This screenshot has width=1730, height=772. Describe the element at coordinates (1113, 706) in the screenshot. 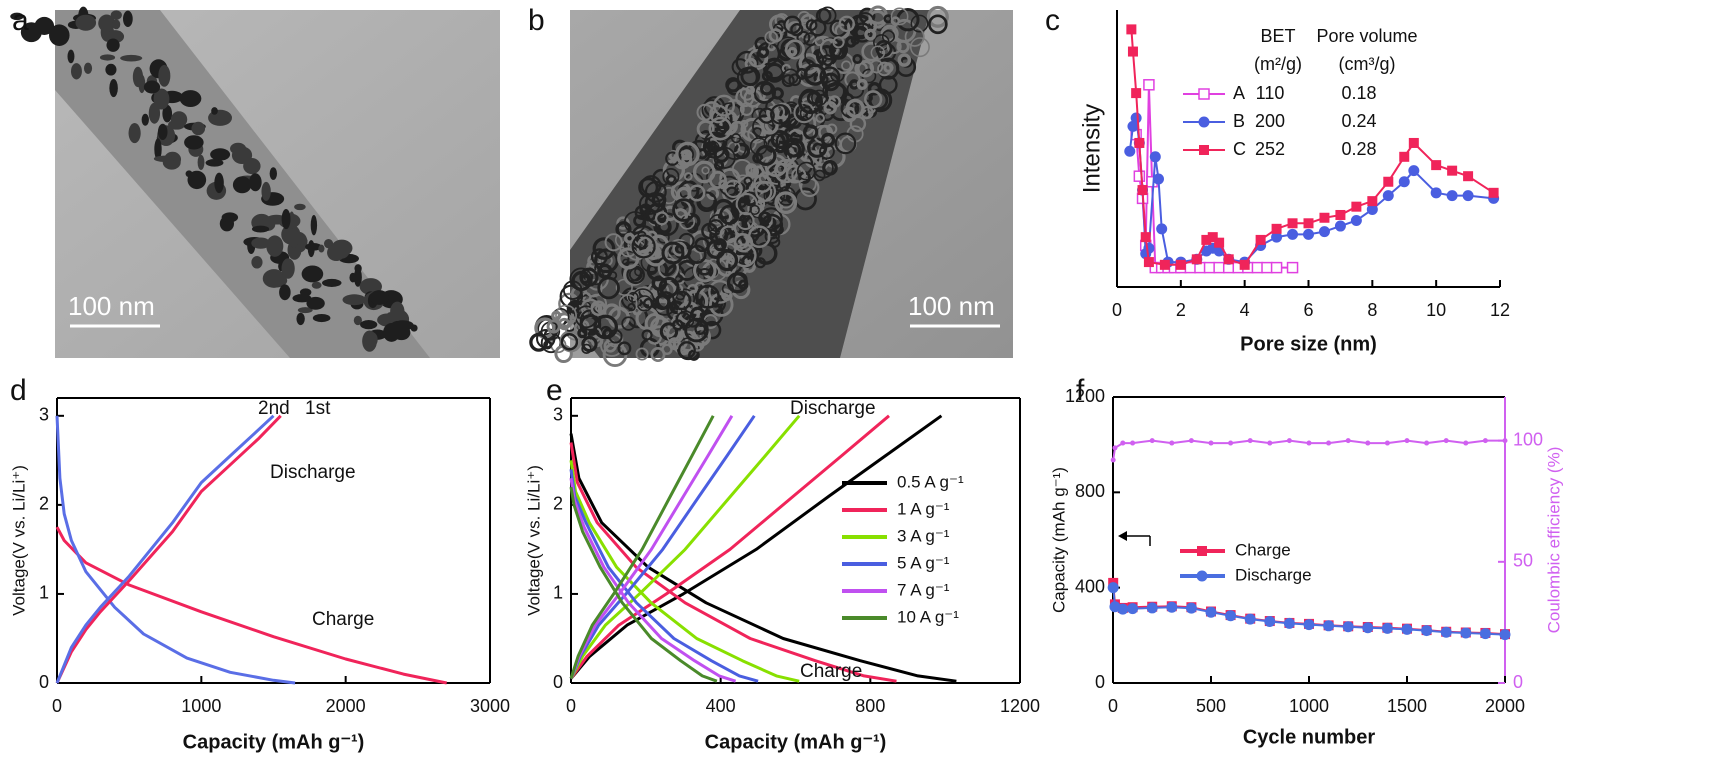

I see `x-tick-label: 0` at that location.